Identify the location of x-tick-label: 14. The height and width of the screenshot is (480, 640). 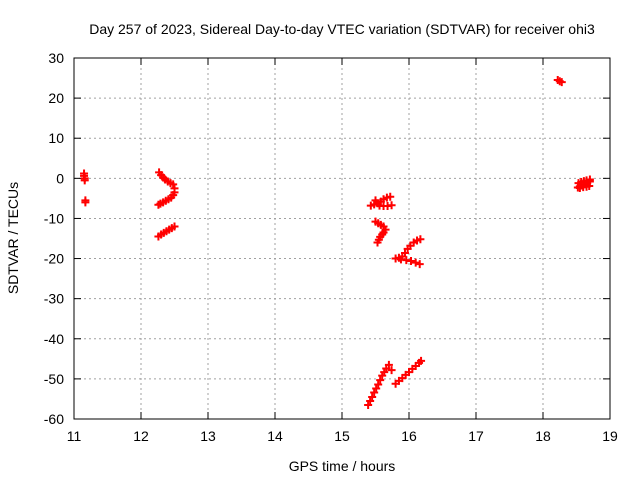
(275, 436).